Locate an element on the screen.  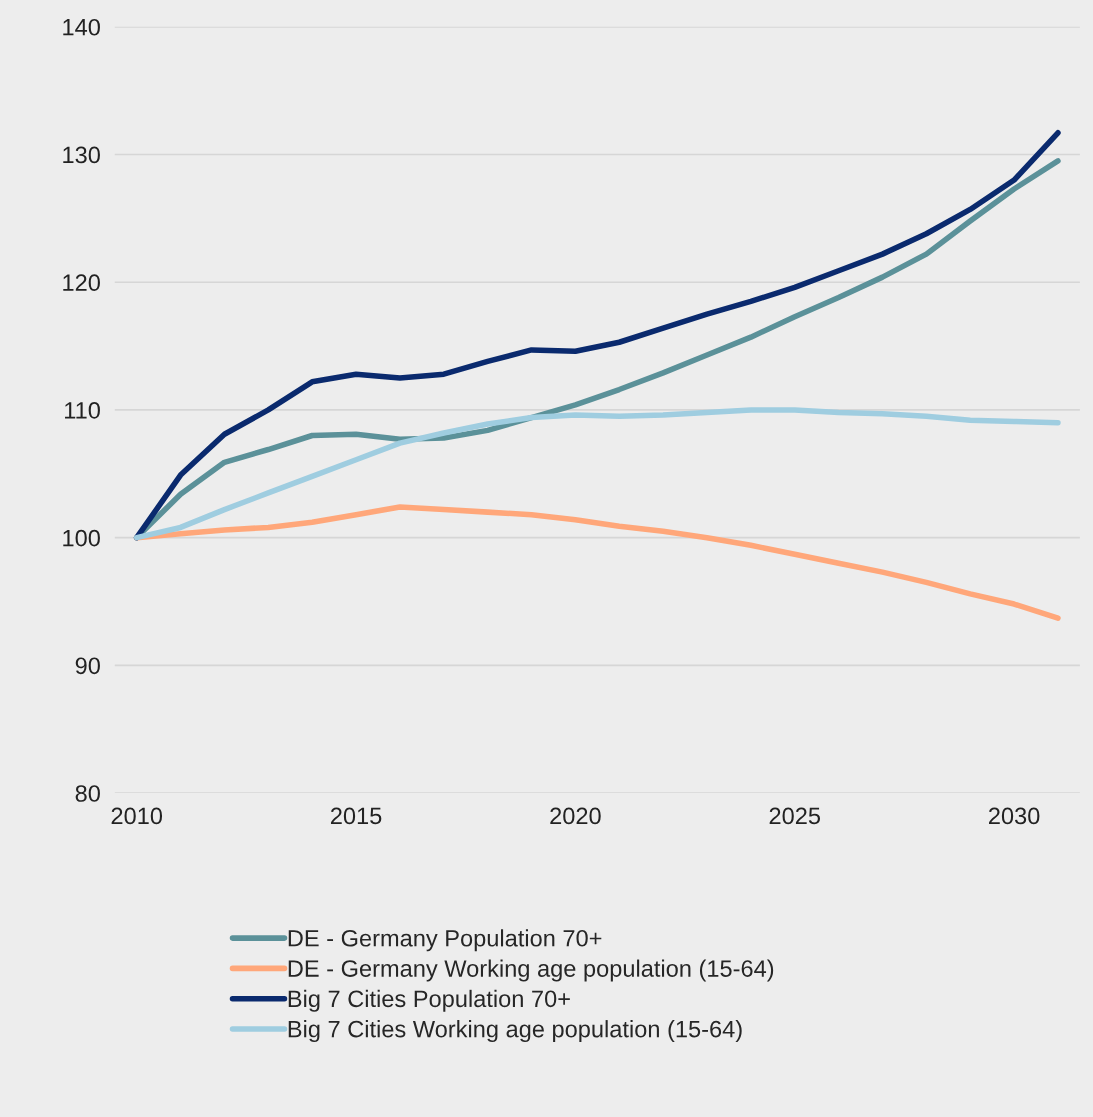
legend-label: DE - Germany Working age population (15-64) is located at coordinates (531, 970).